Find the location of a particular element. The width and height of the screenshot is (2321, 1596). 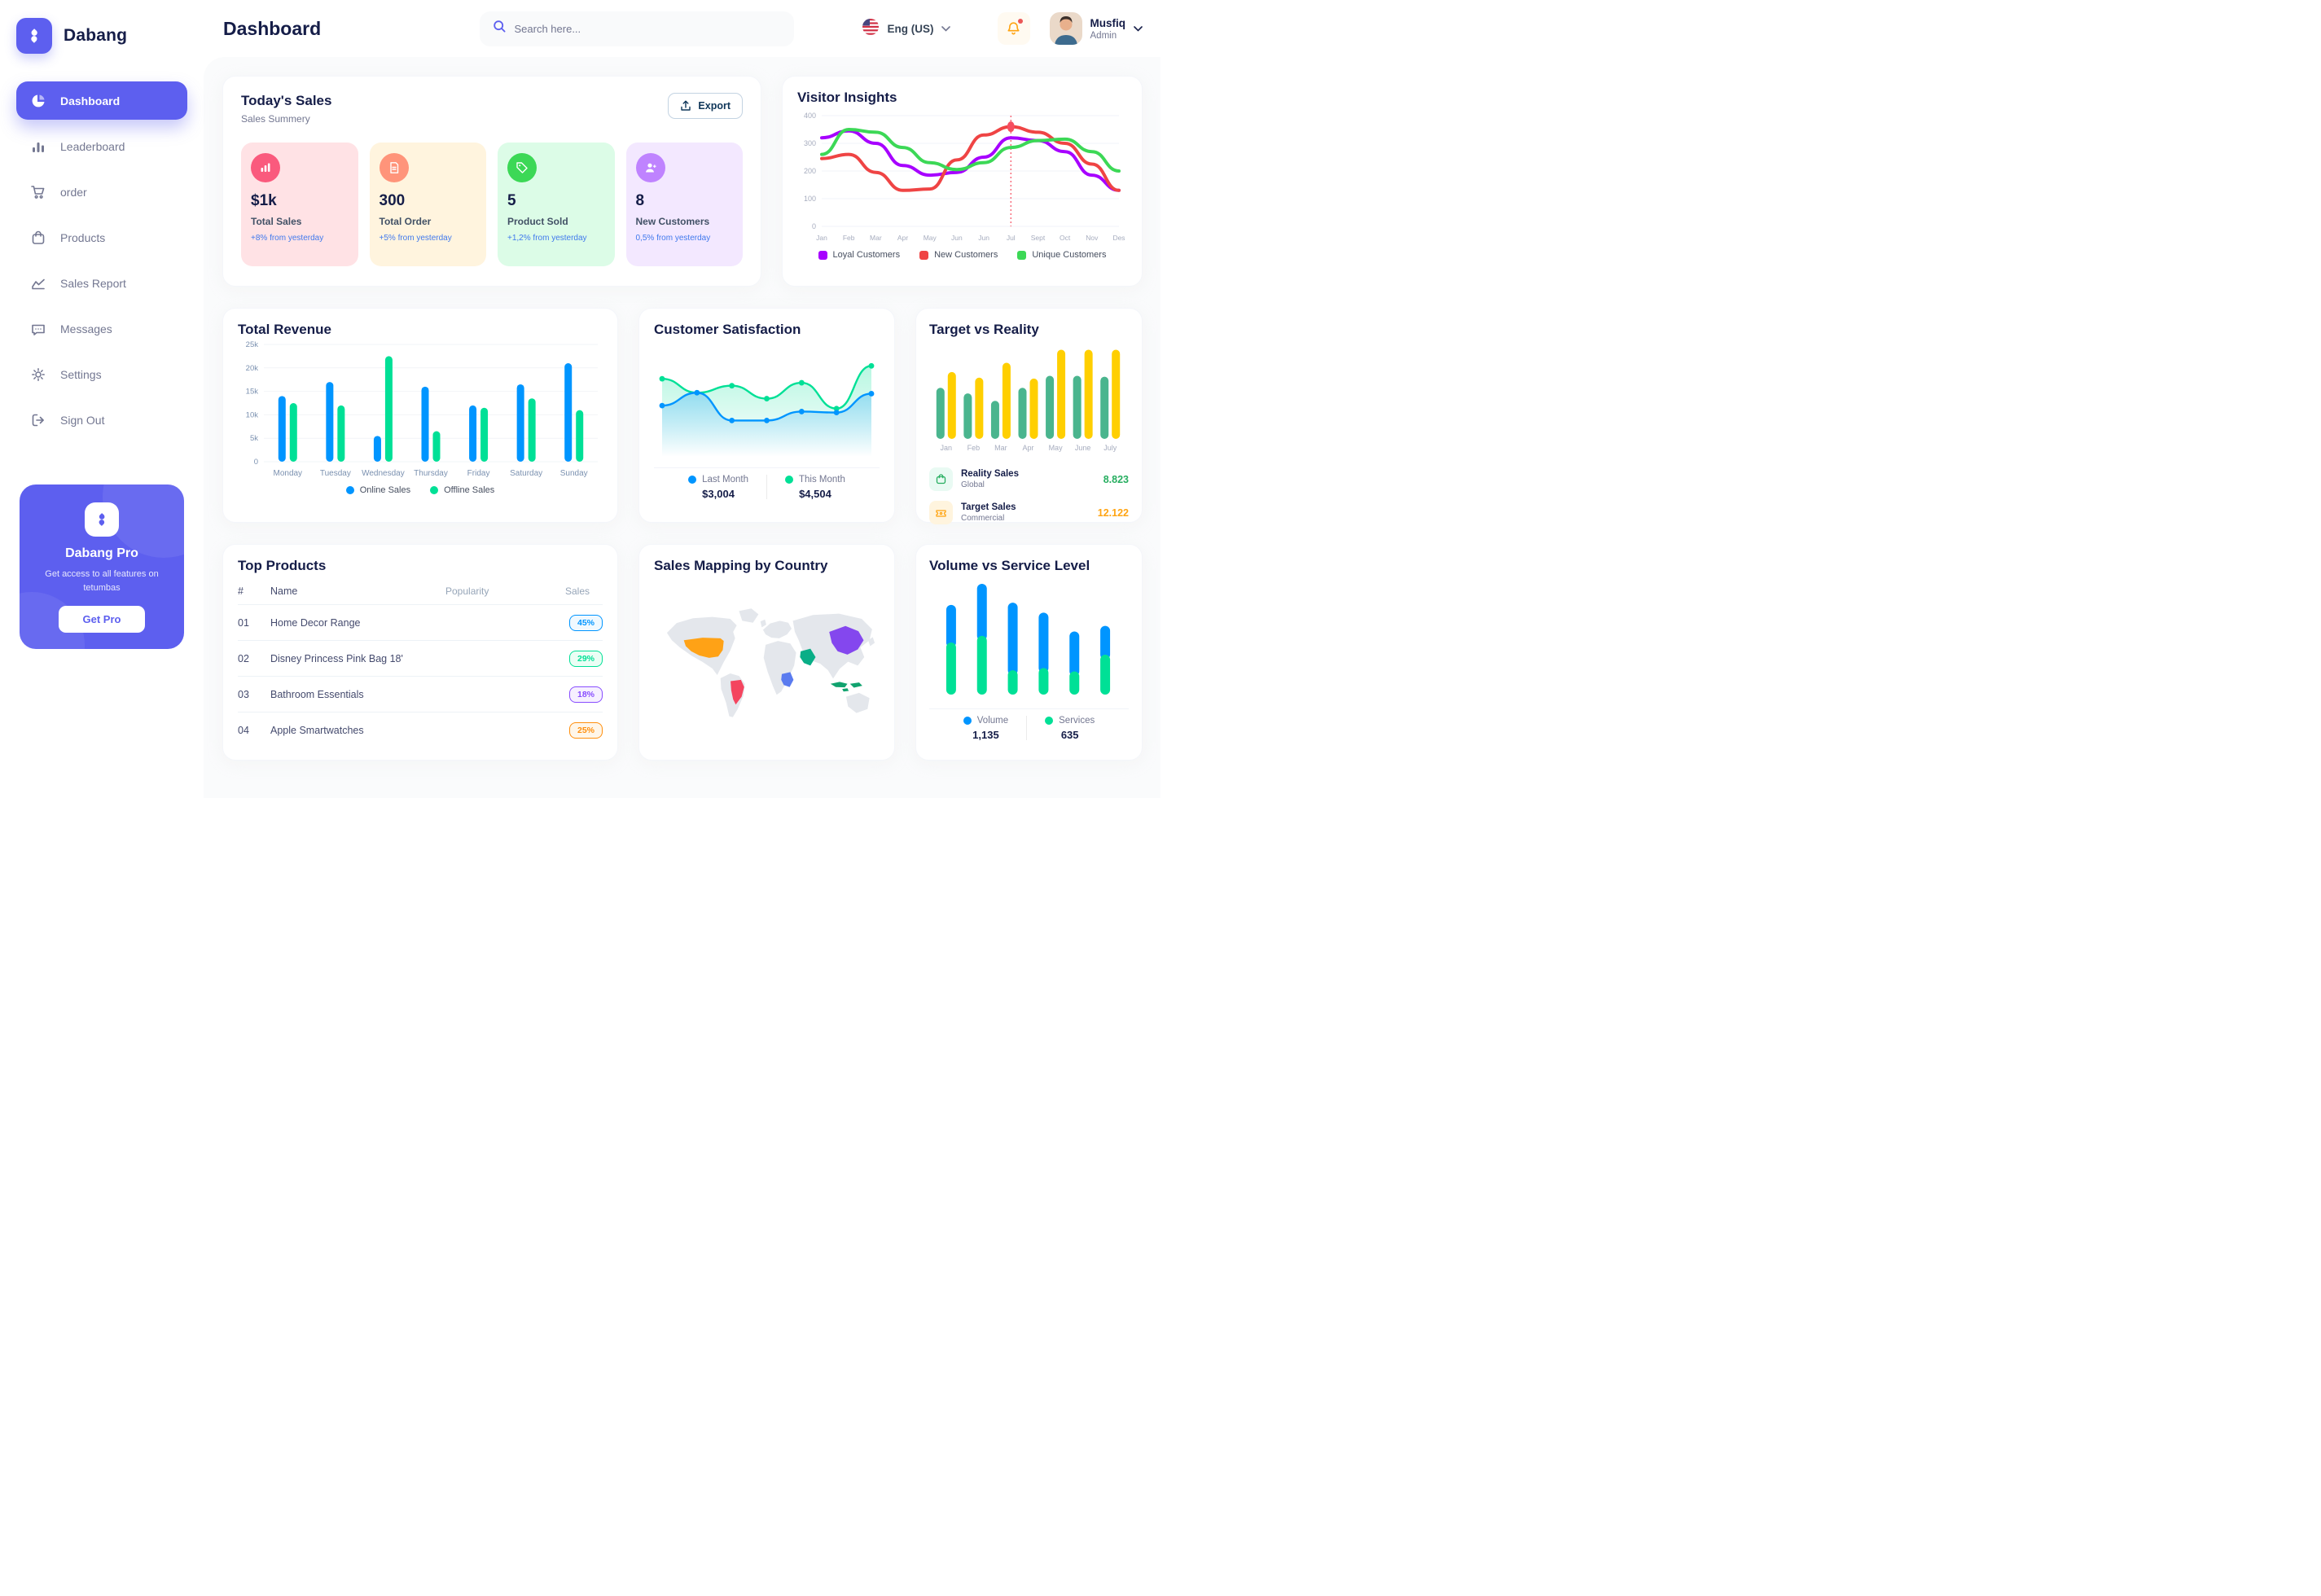

volume-service-chart is located at coordinates (1028, 639).